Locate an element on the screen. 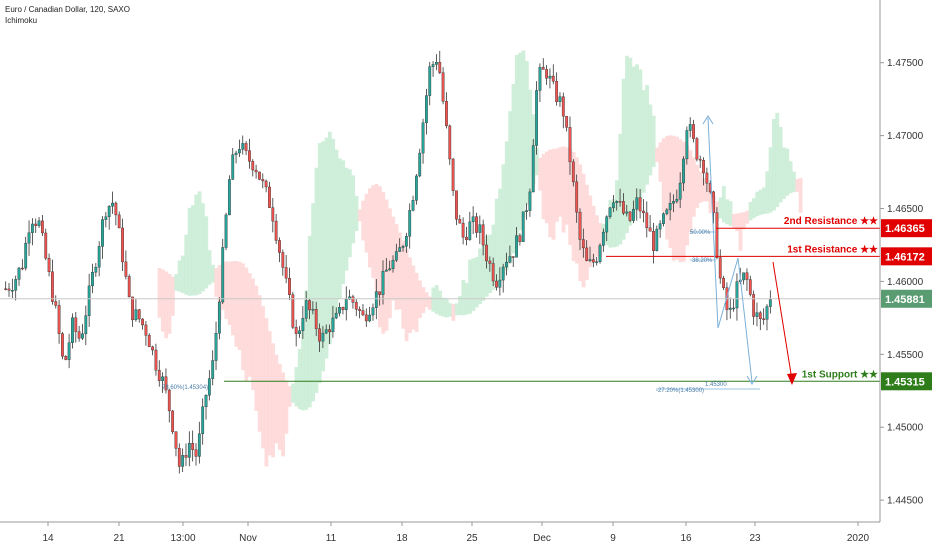 This screenshot has width=932, height=550. first-resistance-price-tag-bg is located at coordinates (906, 256).